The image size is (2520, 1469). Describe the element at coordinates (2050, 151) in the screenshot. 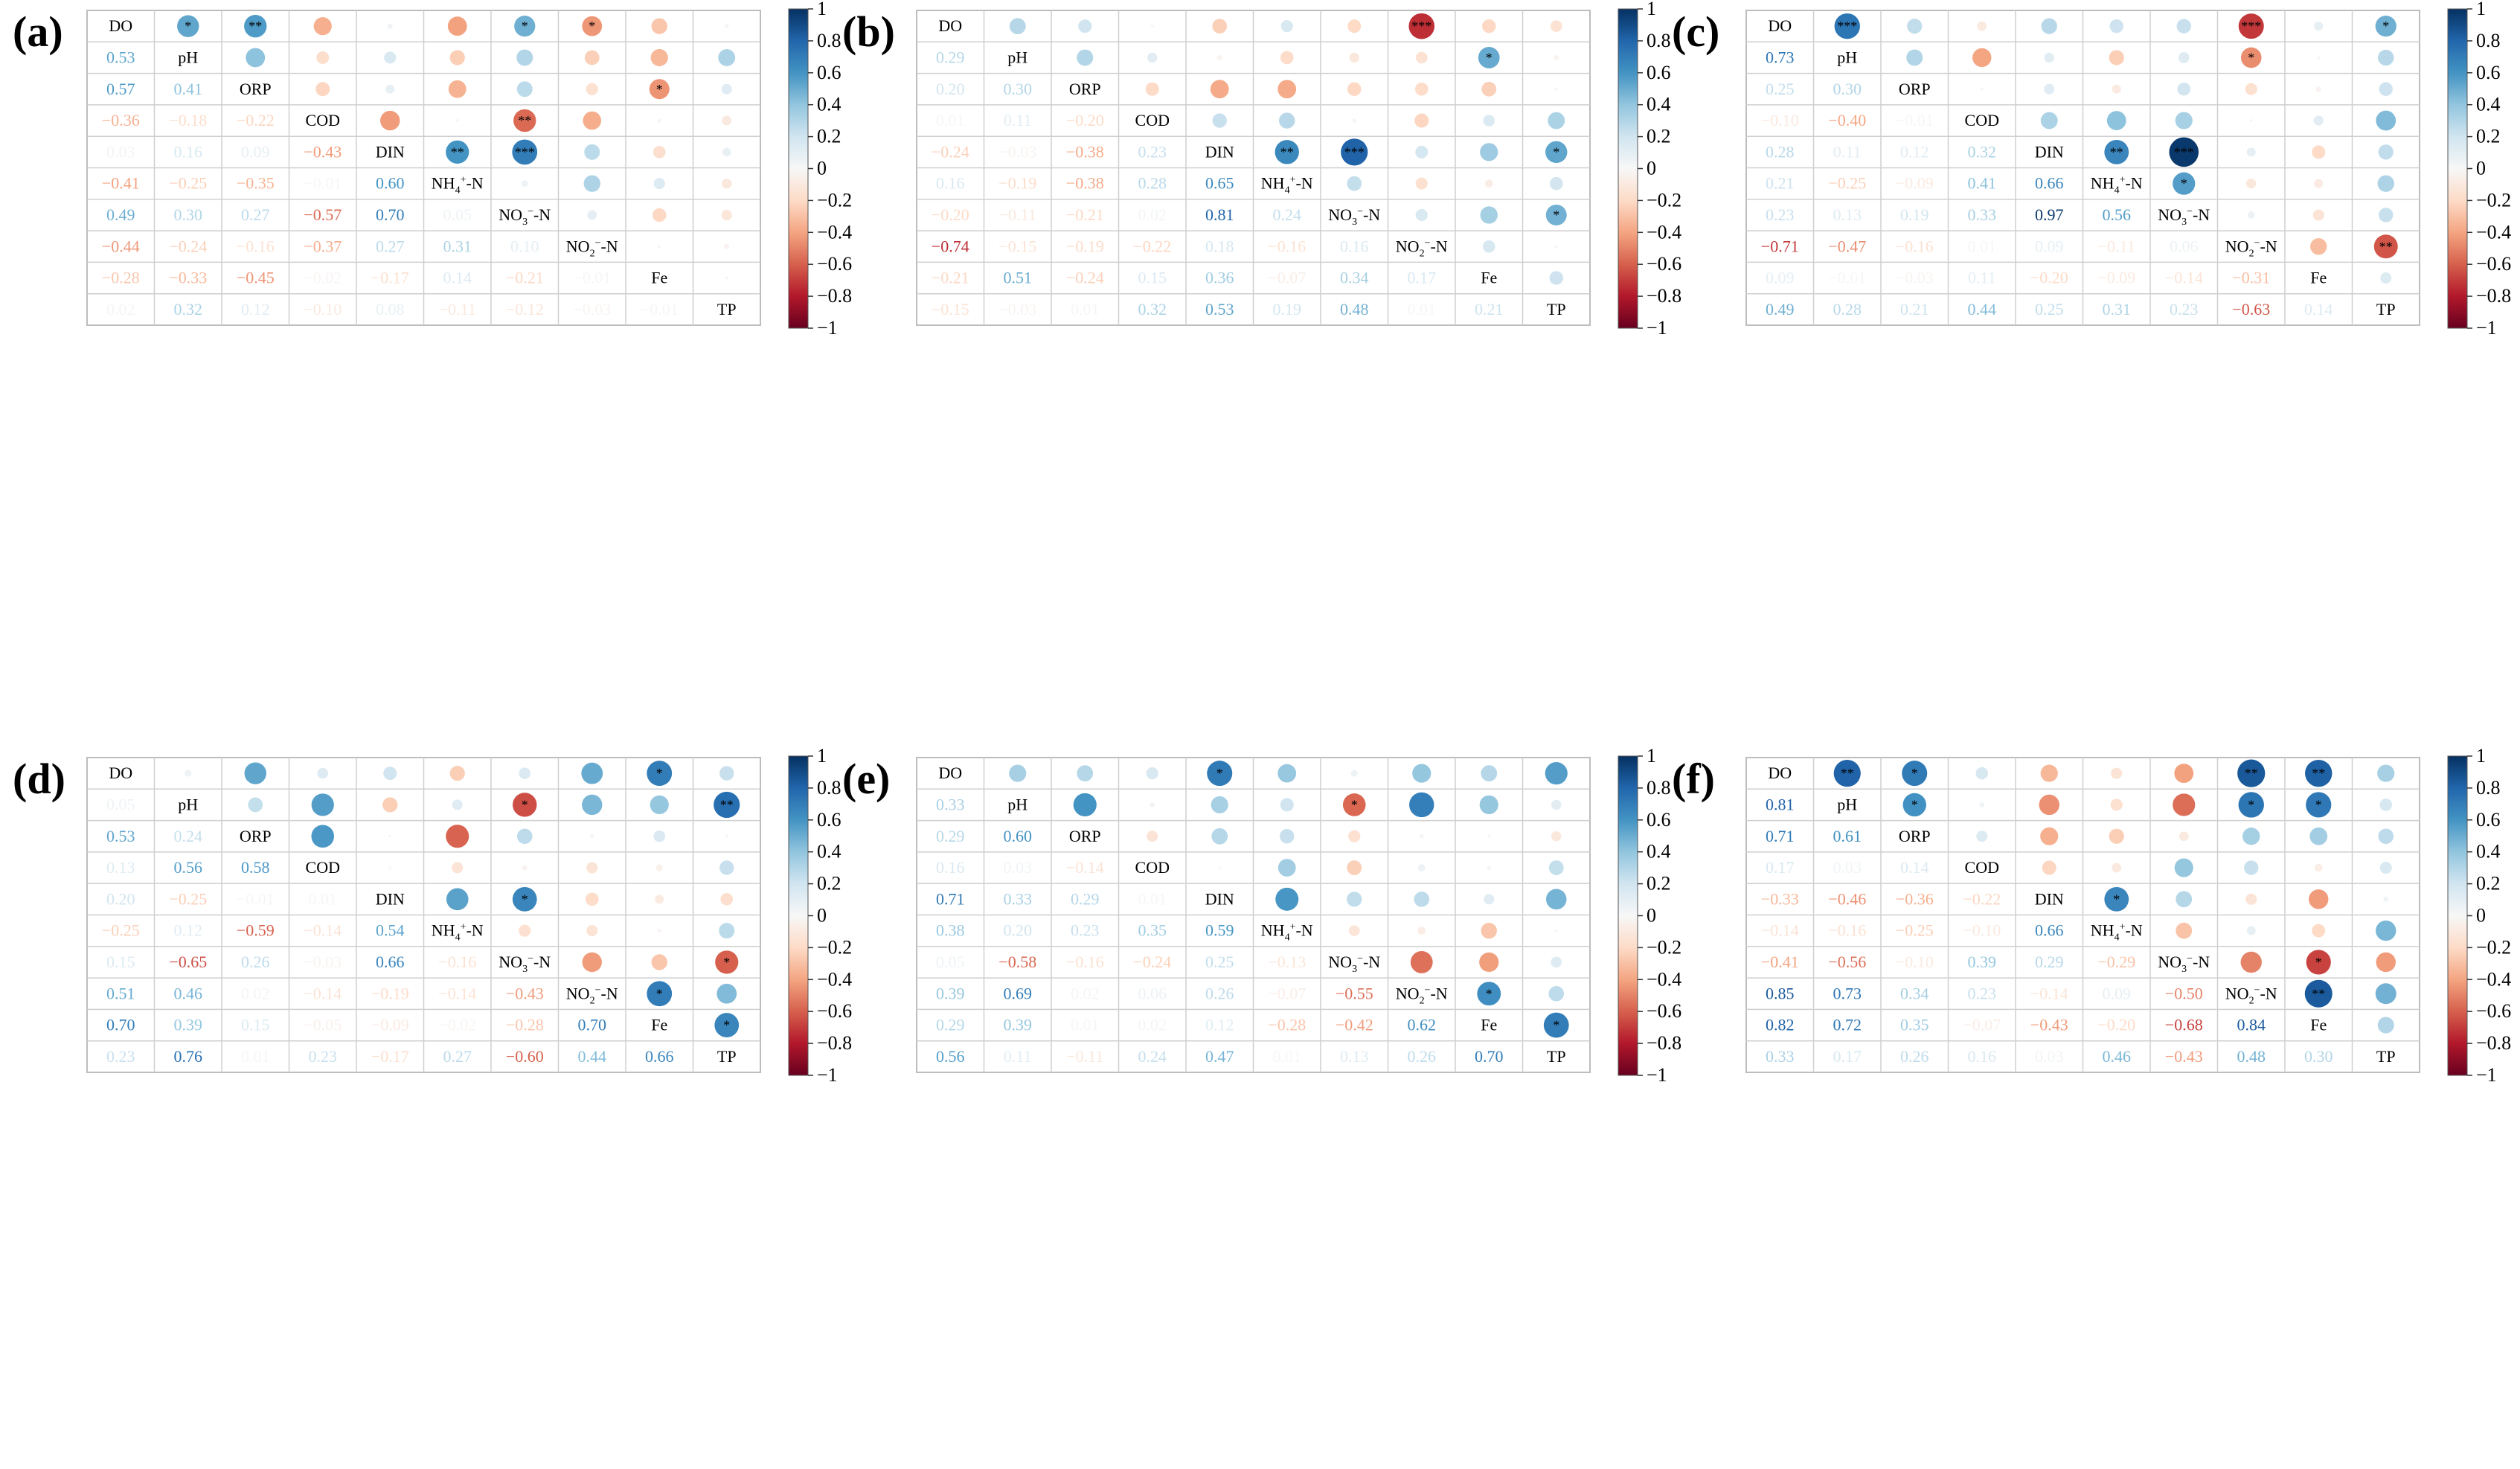

I see `diag-label: DIN` at that location.